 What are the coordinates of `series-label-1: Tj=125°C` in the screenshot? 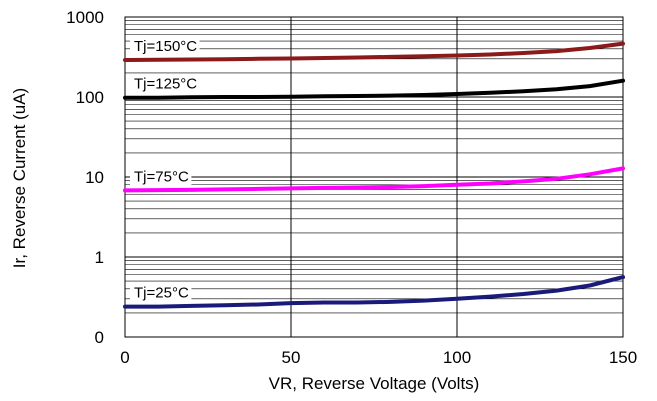 It's located at (165, 84).